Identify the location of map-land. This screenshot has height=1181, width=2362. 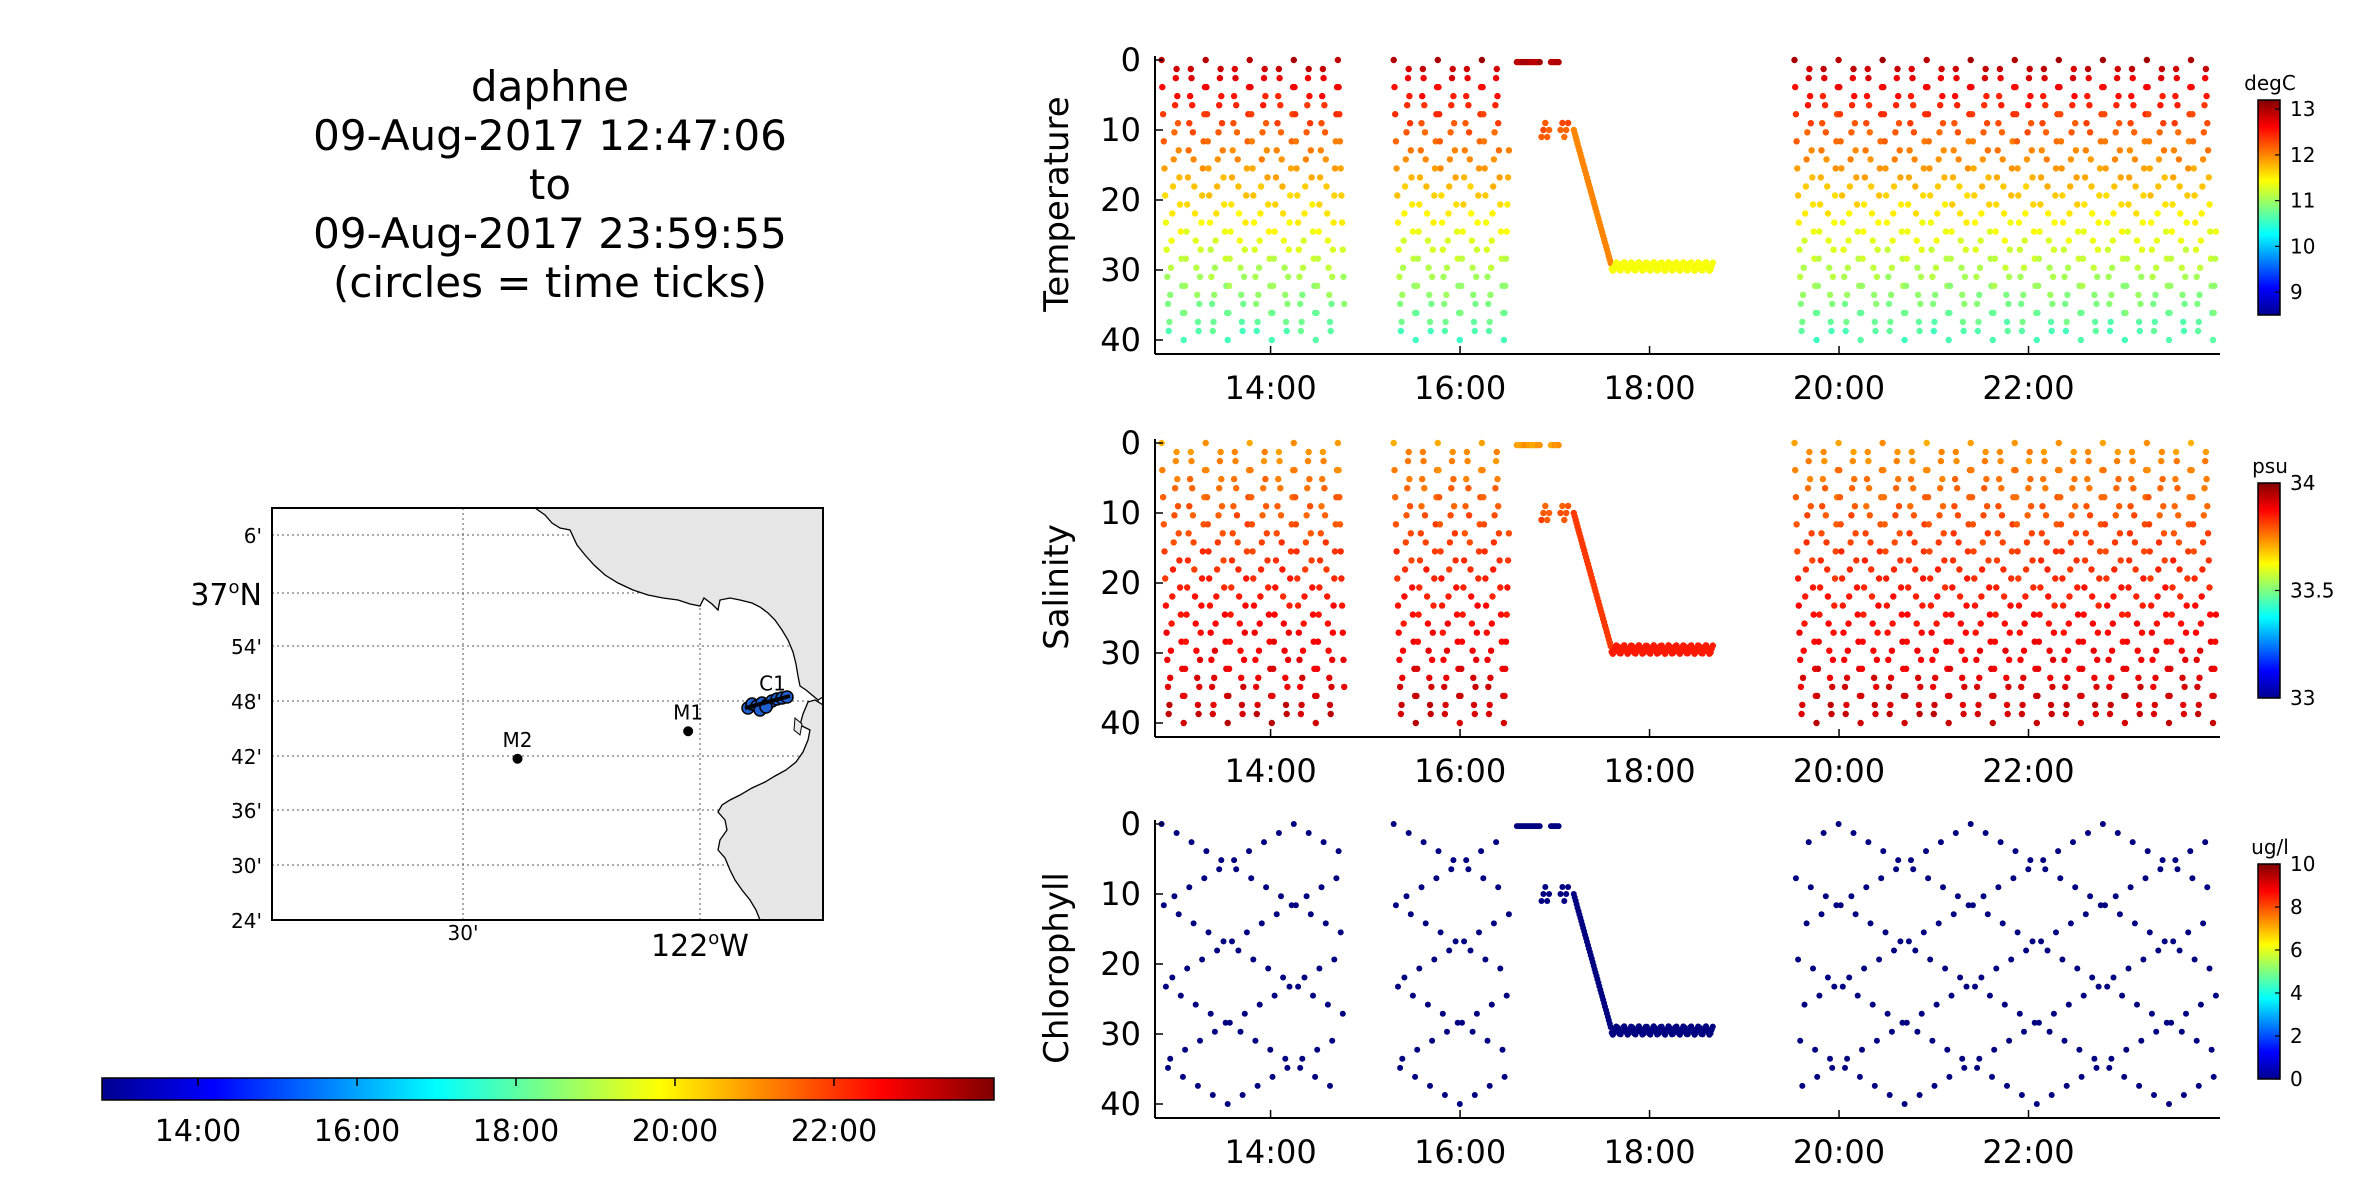
(678, 604).